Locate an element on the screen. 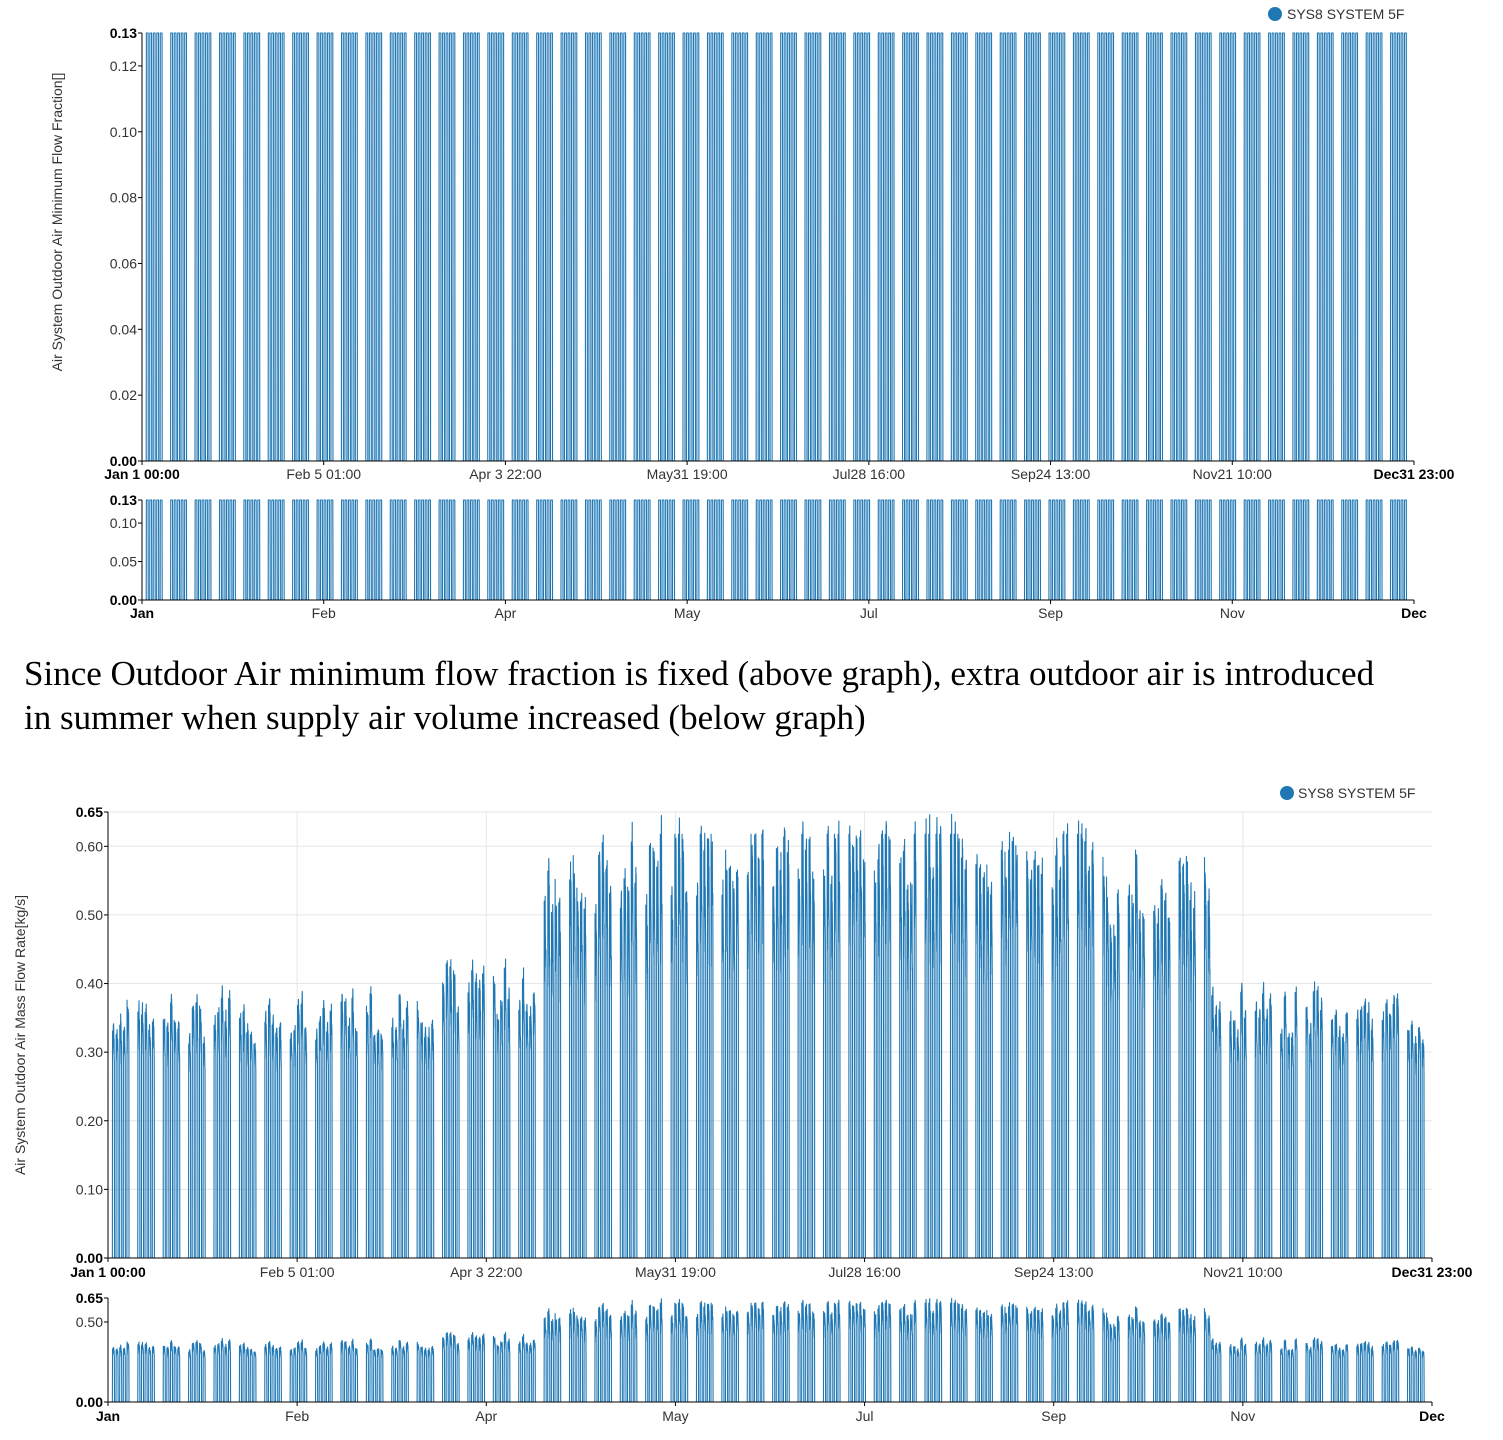  y-tick-label: 0.06 is located at coordinates (123, 263).